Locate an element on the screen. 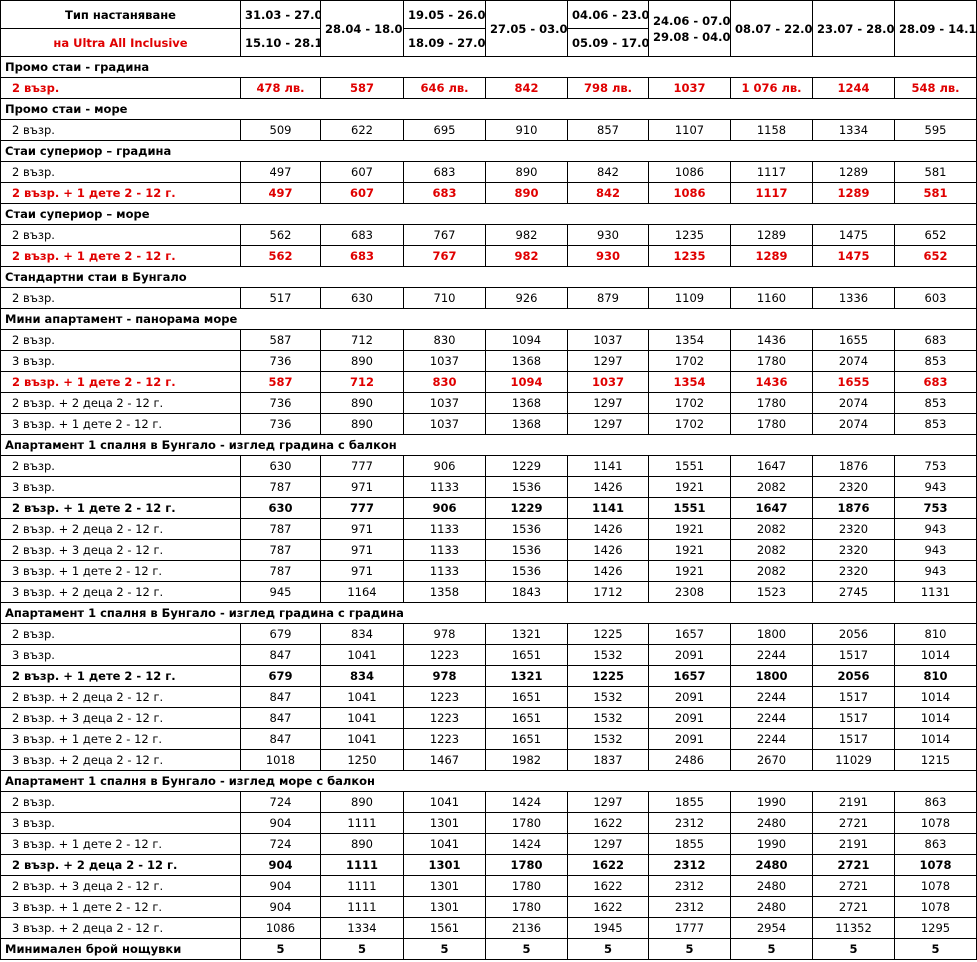 This screenshot has width=977, height=962. price-cell: 1014 is located at coordinates (935, 697).